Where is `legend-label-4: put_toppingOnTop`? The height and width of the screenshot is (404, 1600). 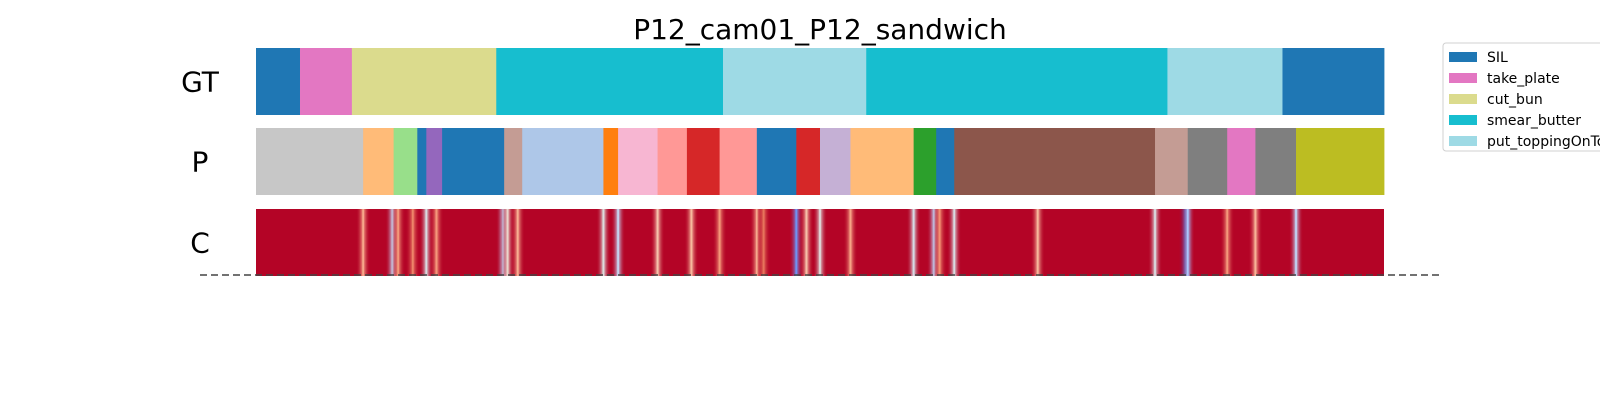
legend-label-4: put_toppingOnTop is located at coordinates (1543, 142).